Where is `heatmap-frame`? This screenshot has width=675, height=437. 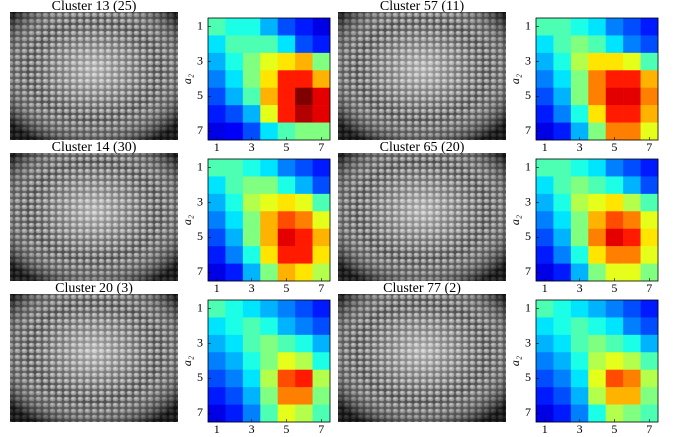 heatmap-frame is located at coordinates (597, 220).